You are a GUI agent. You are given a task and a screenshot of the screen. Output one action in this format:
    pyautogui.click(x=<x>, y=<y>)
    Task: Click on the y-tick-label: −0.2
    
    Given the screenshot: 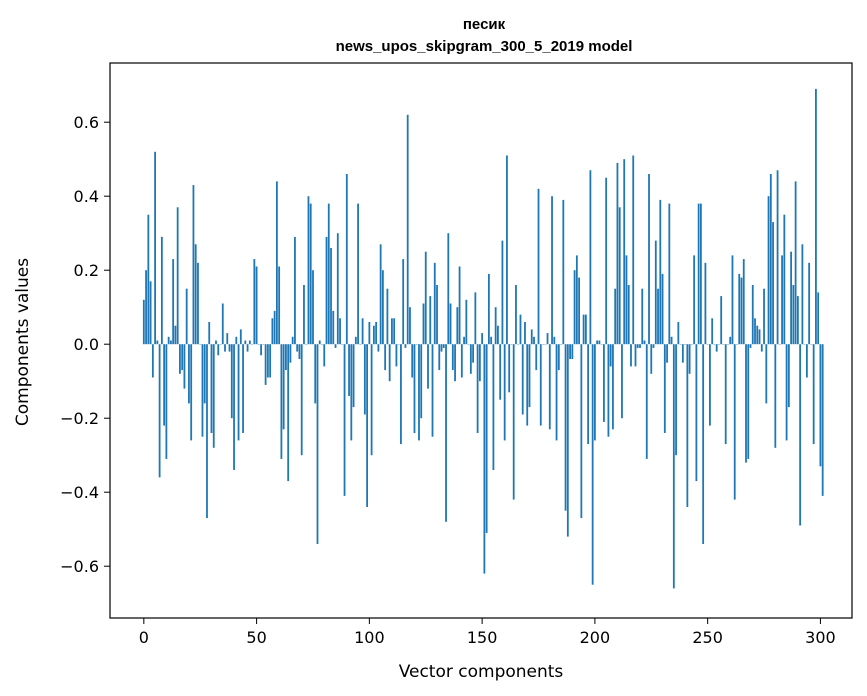 What is the action you would take?
    pyautogui.click(x=79, y=418)
    